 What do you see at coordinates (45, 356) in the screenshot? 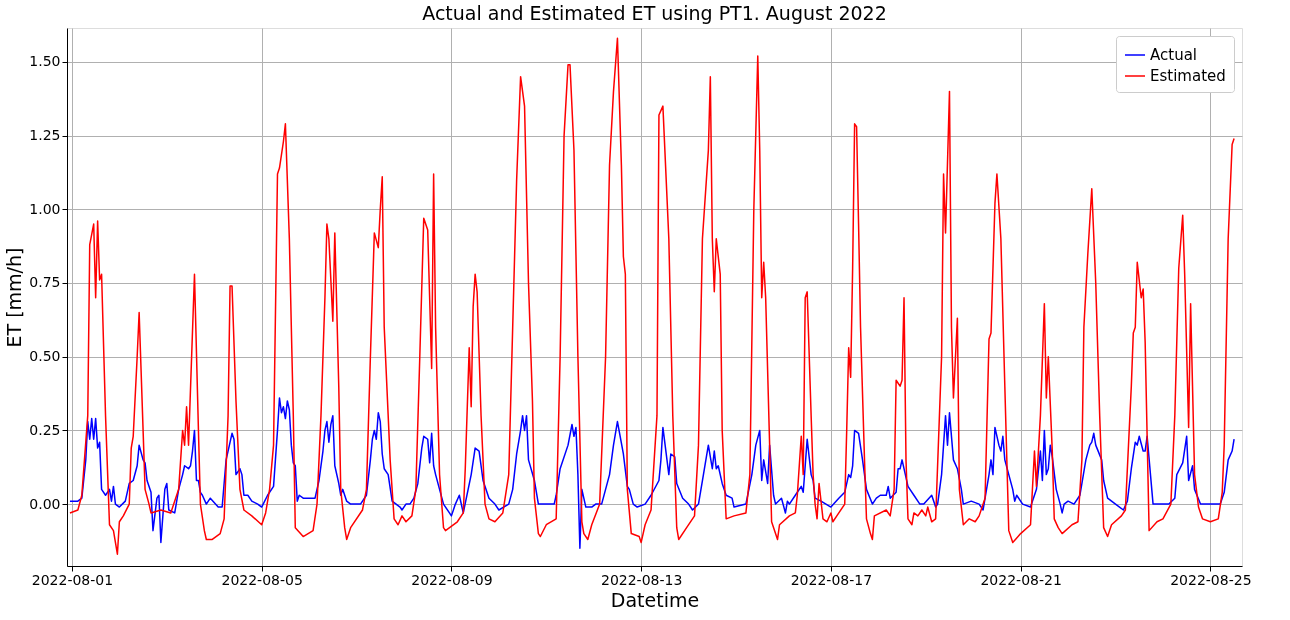
I see `y-tick-label: 0.50` at bounding box center [45, 356].